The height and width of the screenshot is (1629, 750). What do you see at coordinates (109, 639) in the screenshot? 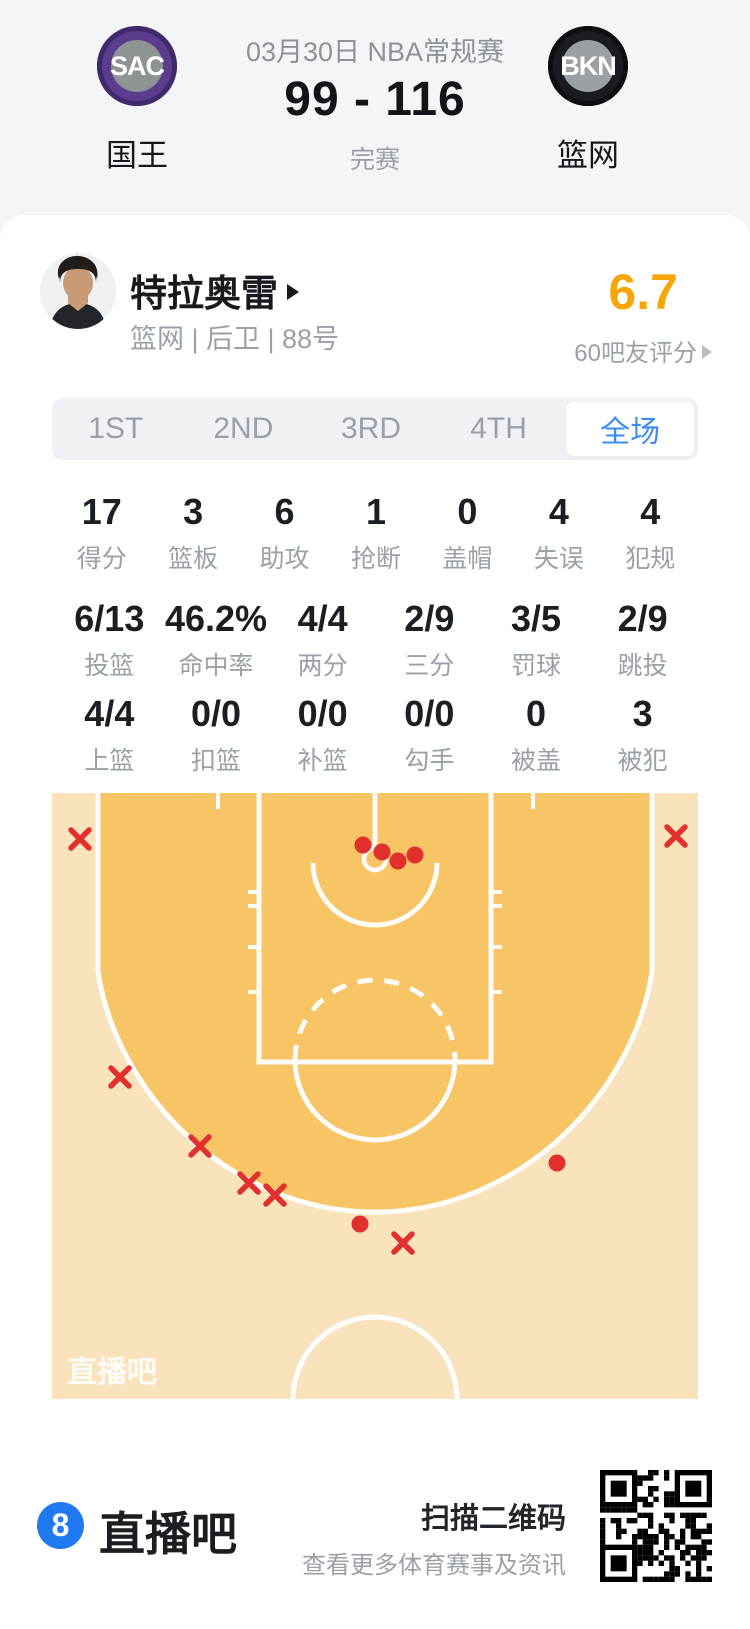
I see `stat-fg: 6/13 投篮` at bounding box center [109, 639].